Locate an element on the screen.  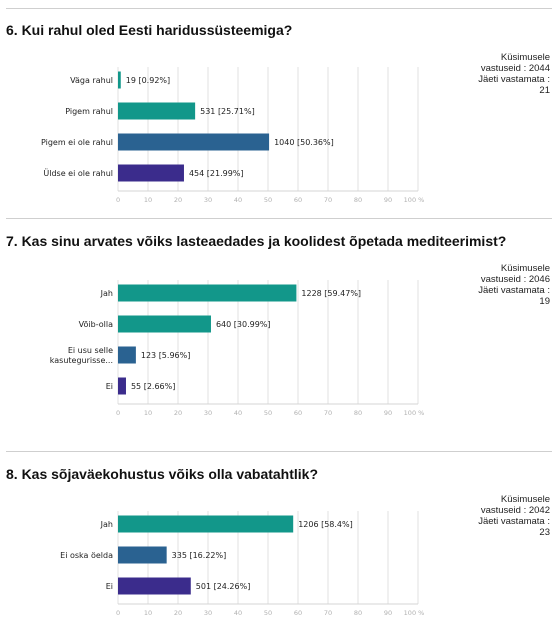
category-label-line: Väga rahul is located at coordinates (91, 80).